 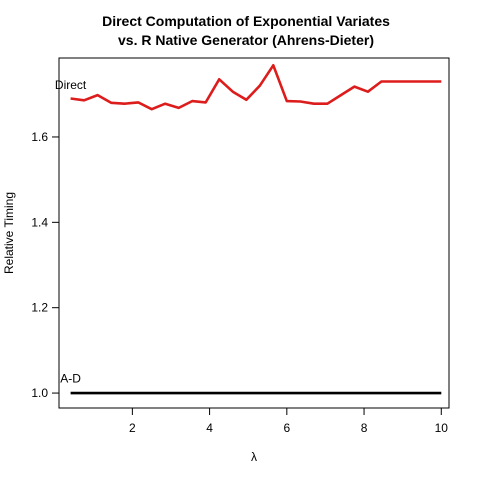 What do you see at coordinates (39, 393) in the screenshot?
I see `y-tick-label: 1.0` at bounding box center [39, 393].